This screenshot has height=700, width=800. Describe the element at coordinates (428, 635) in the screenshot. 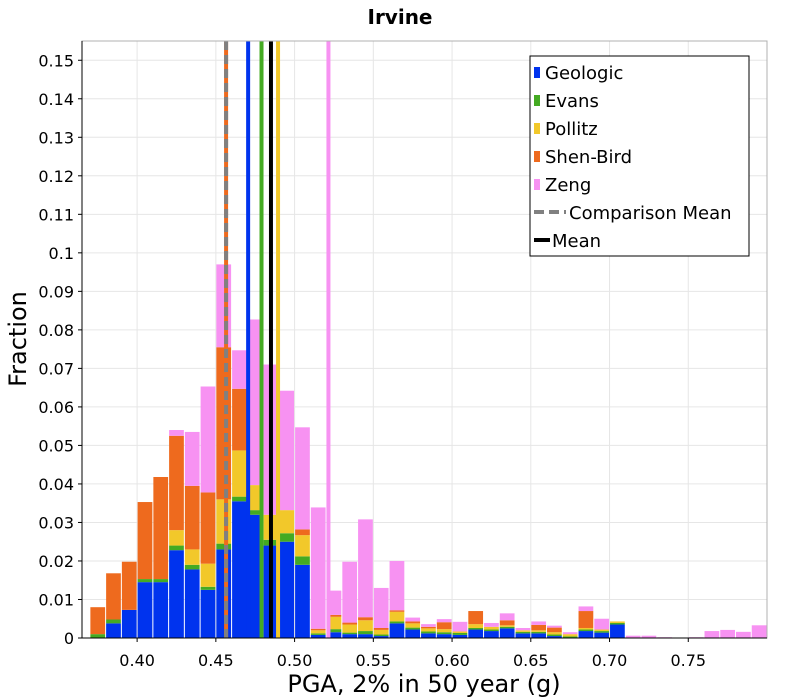

I see `bar-geologic-0.58` at that location.